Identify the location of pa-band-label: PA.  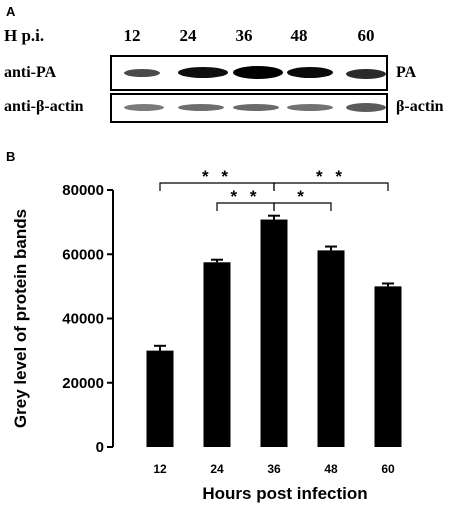
(406, 72).